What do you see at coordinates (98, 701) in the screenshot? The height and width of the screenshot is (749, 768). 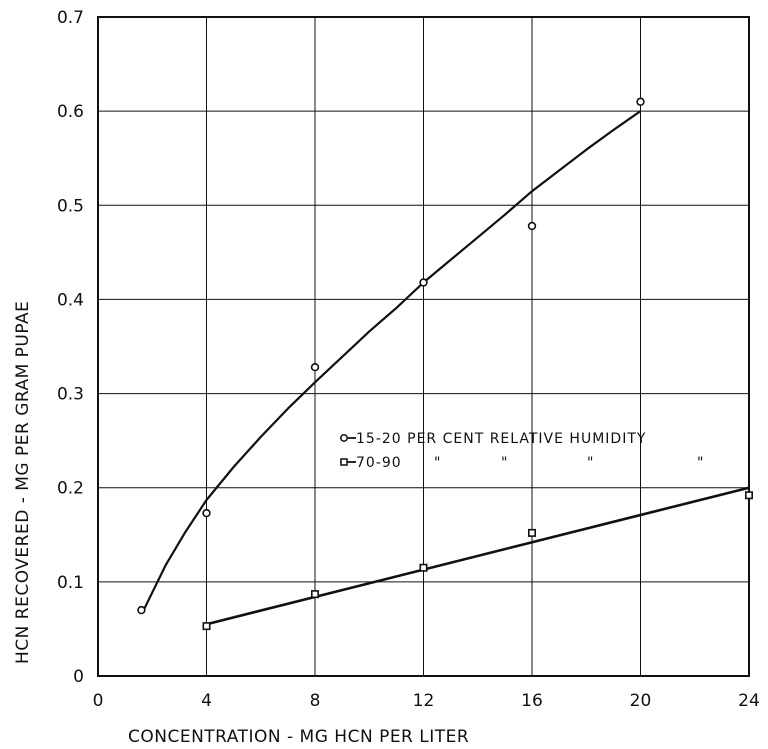 I see `x-tick-label-0: 0` at bounding box center [98, 701].